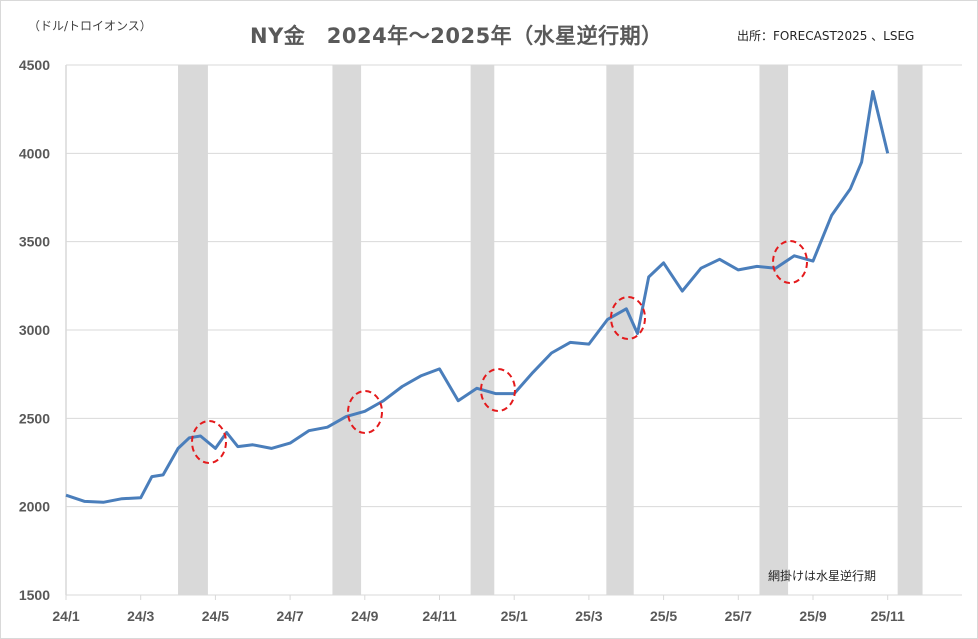 The image size is (978, 639). Describe the element at coordinates (456, 36) in the screenshot. I see `chart-title: NY金 2024年～2025年（水星逆行期）` at that location.